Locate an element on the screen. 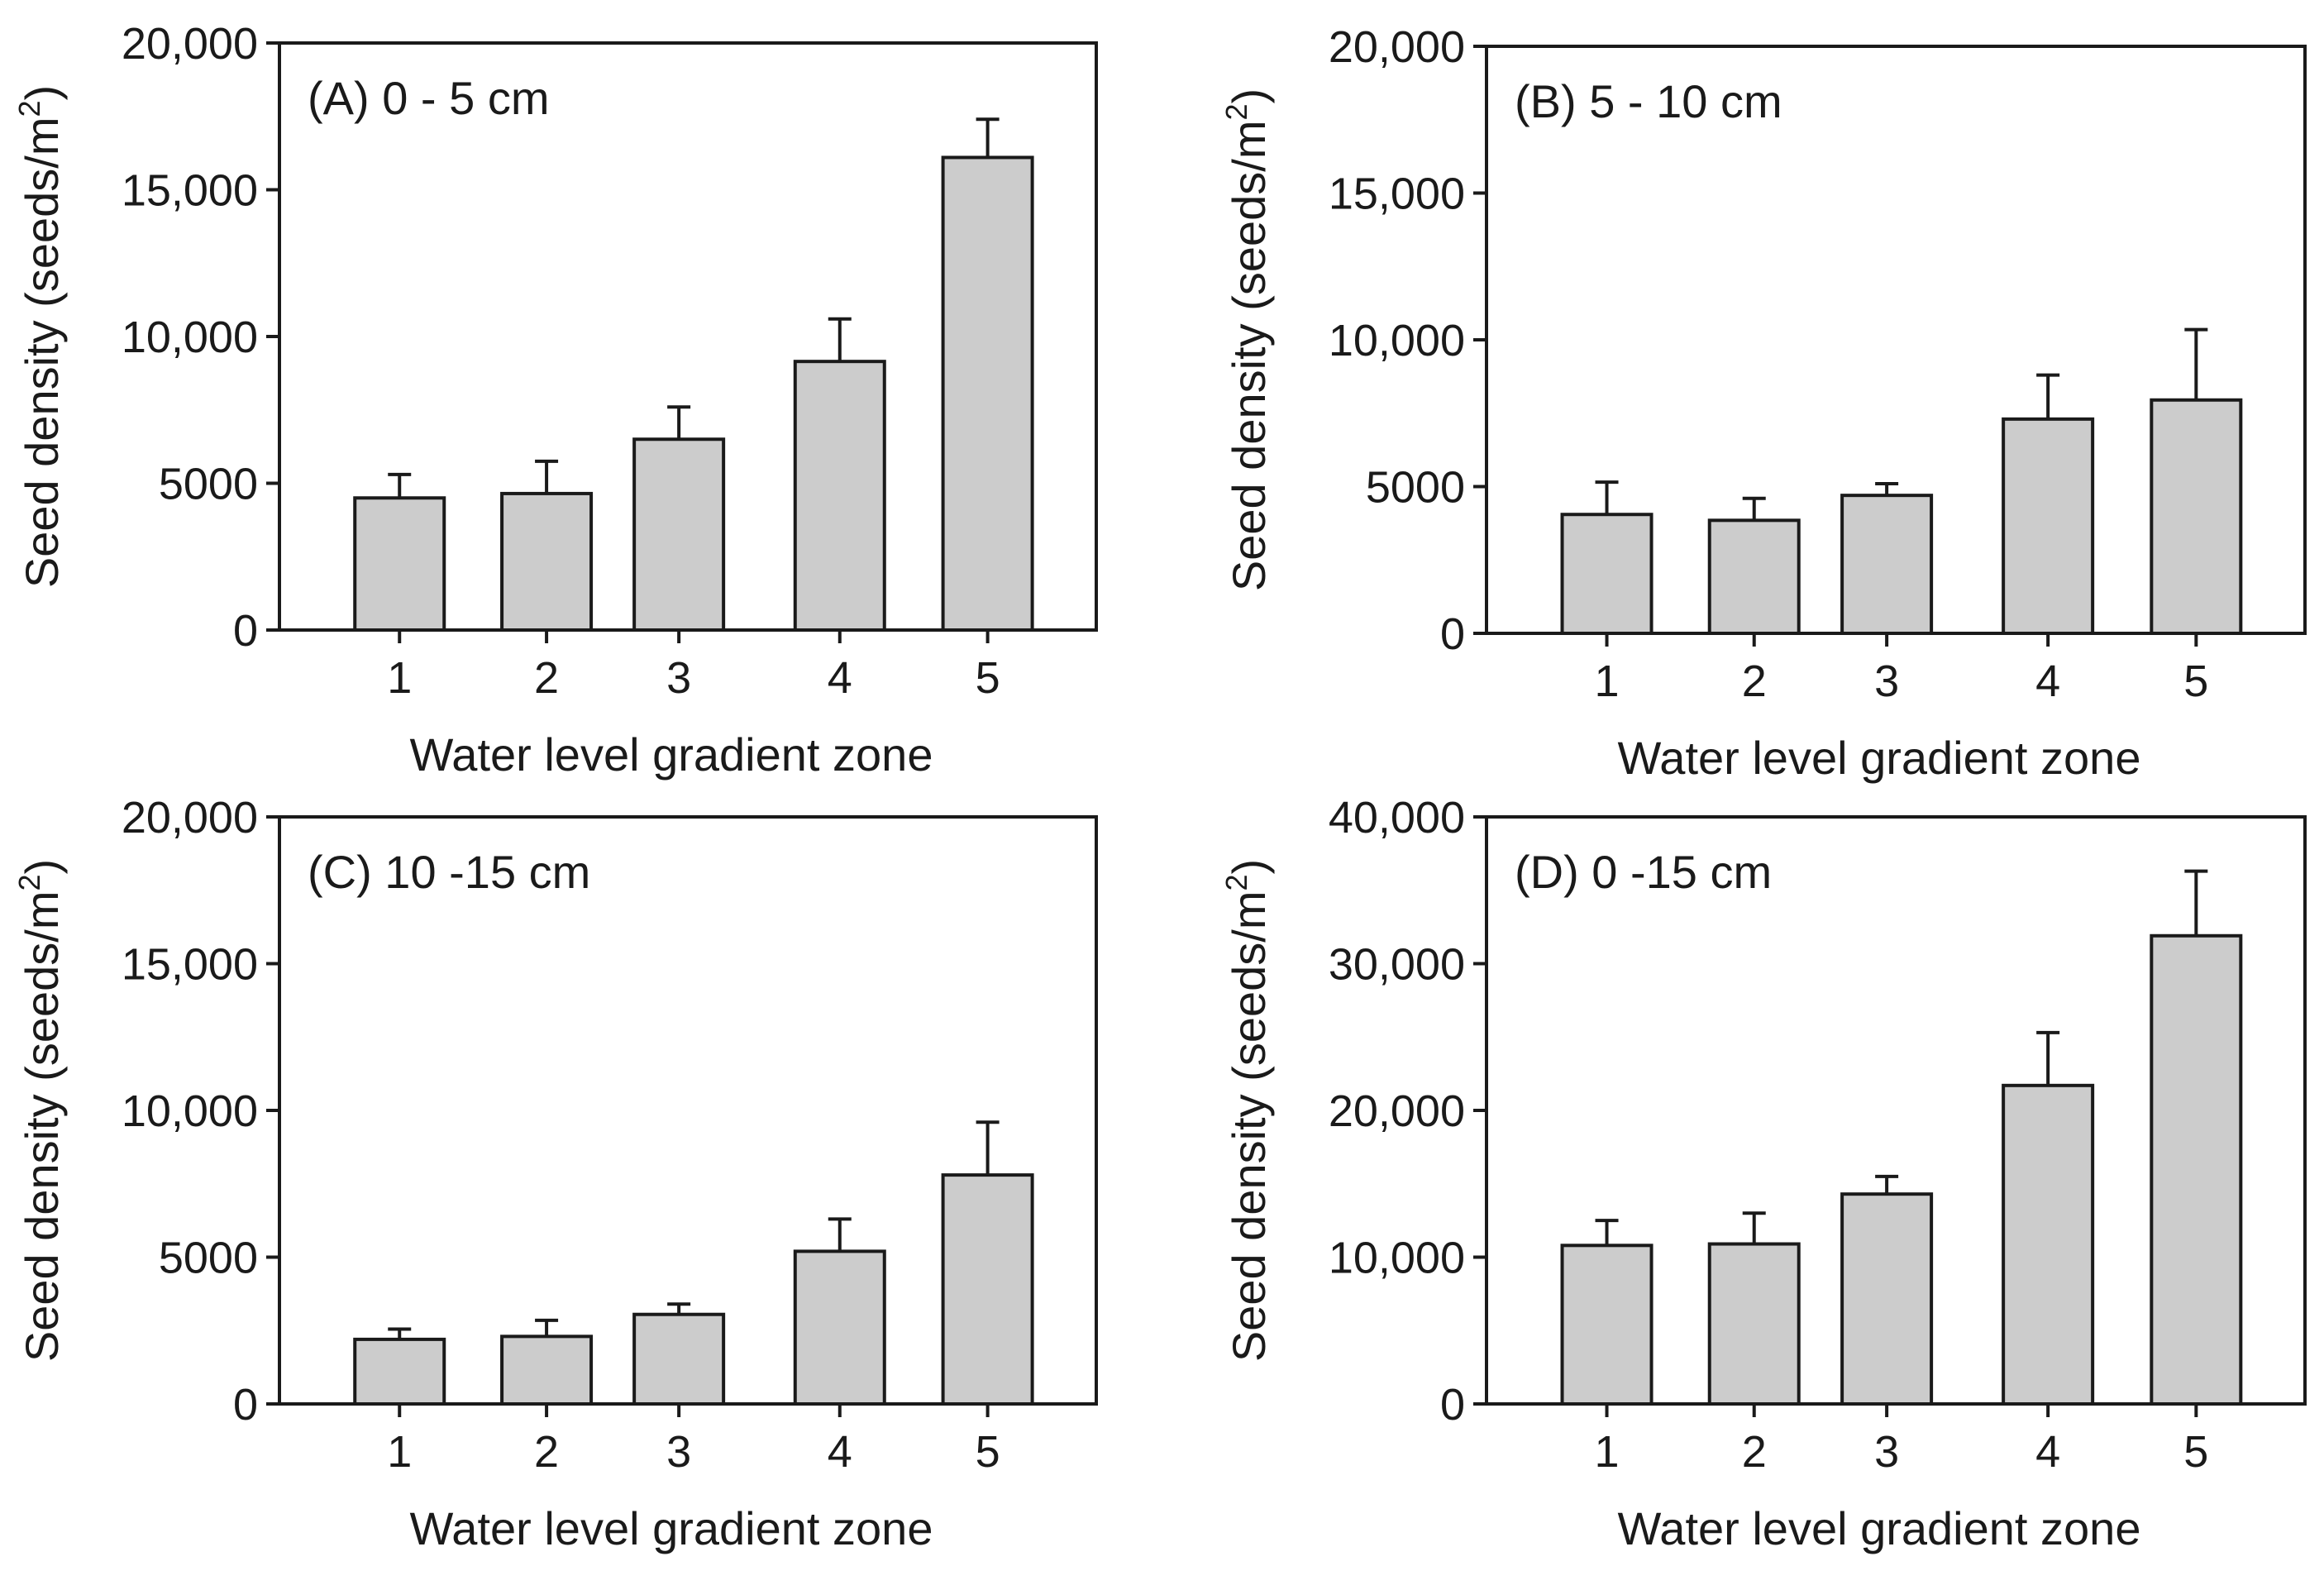  panel-title: (C) 10 -15 cm is located at coordinates (449, 872).